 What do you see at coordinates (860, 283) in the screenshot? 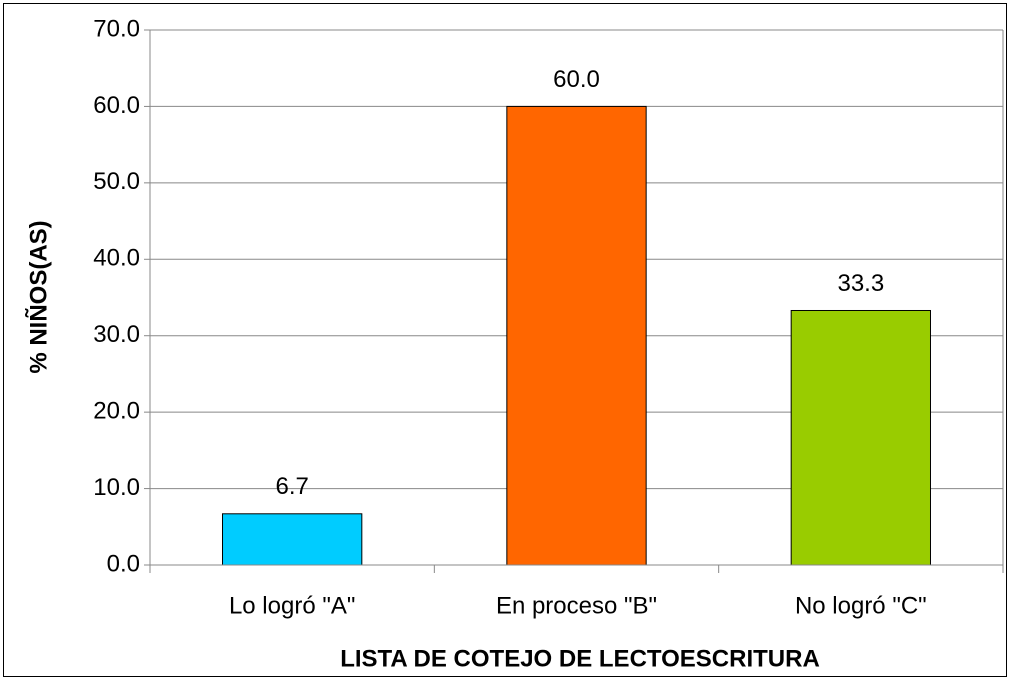
I see `data-label: 33.3` at bounding box center [860, 283].